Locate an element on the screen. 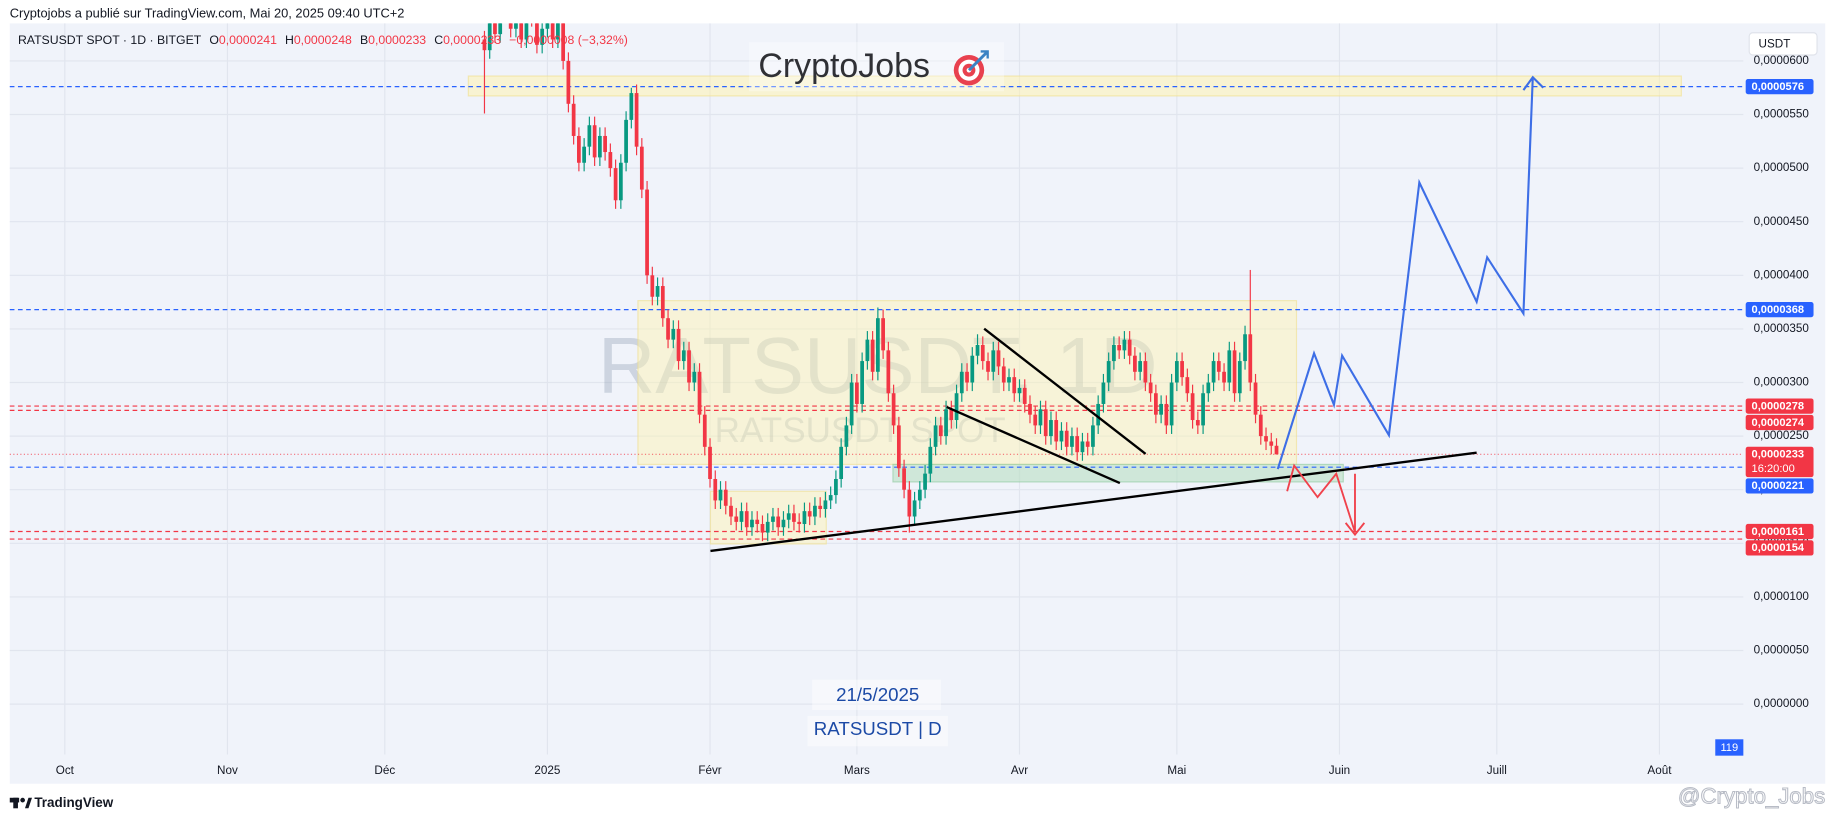  legend-value: 0,0000248 is located at coordinates (323, 40).